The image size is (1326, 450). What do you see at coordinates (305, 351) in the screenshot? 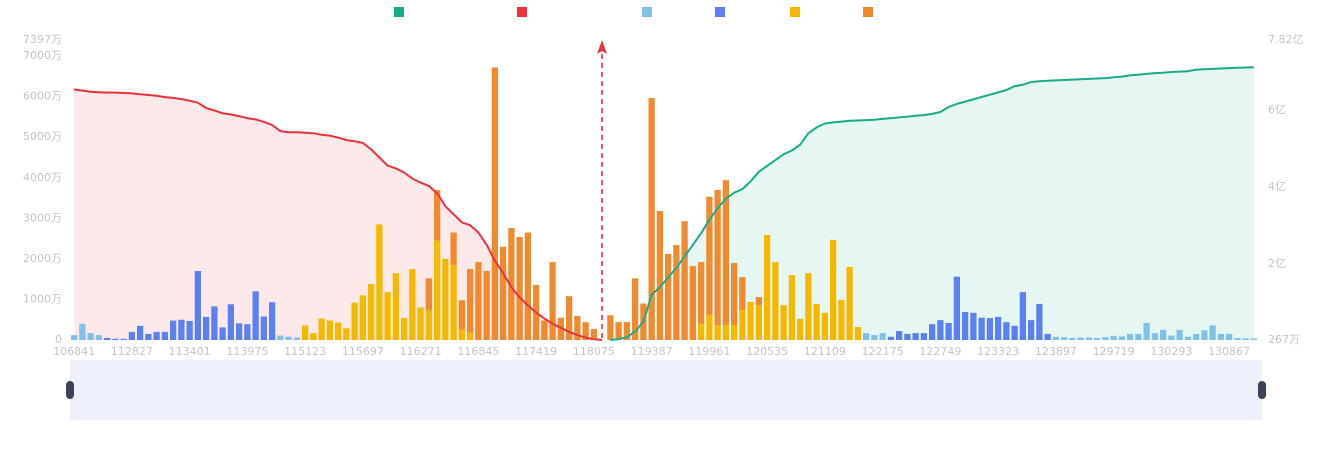
I see `x-tick-label: 115123` at bounding box center [305, 351].